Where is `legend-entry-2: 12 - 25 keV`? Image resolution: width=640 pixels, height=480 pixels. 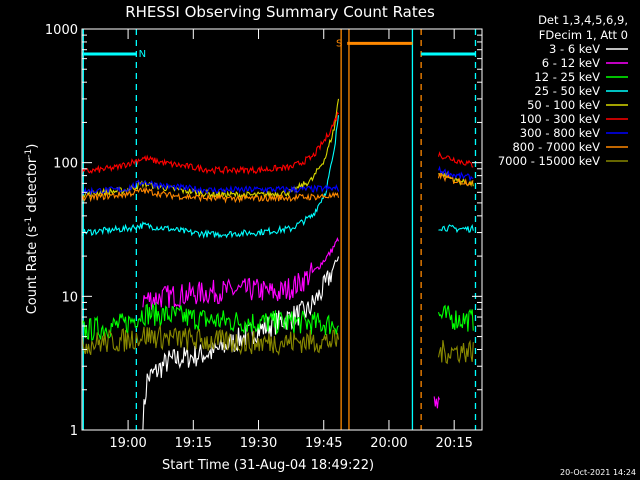
legend-entry-2: 12 - 25 keV is located at coordinates (567, 77).